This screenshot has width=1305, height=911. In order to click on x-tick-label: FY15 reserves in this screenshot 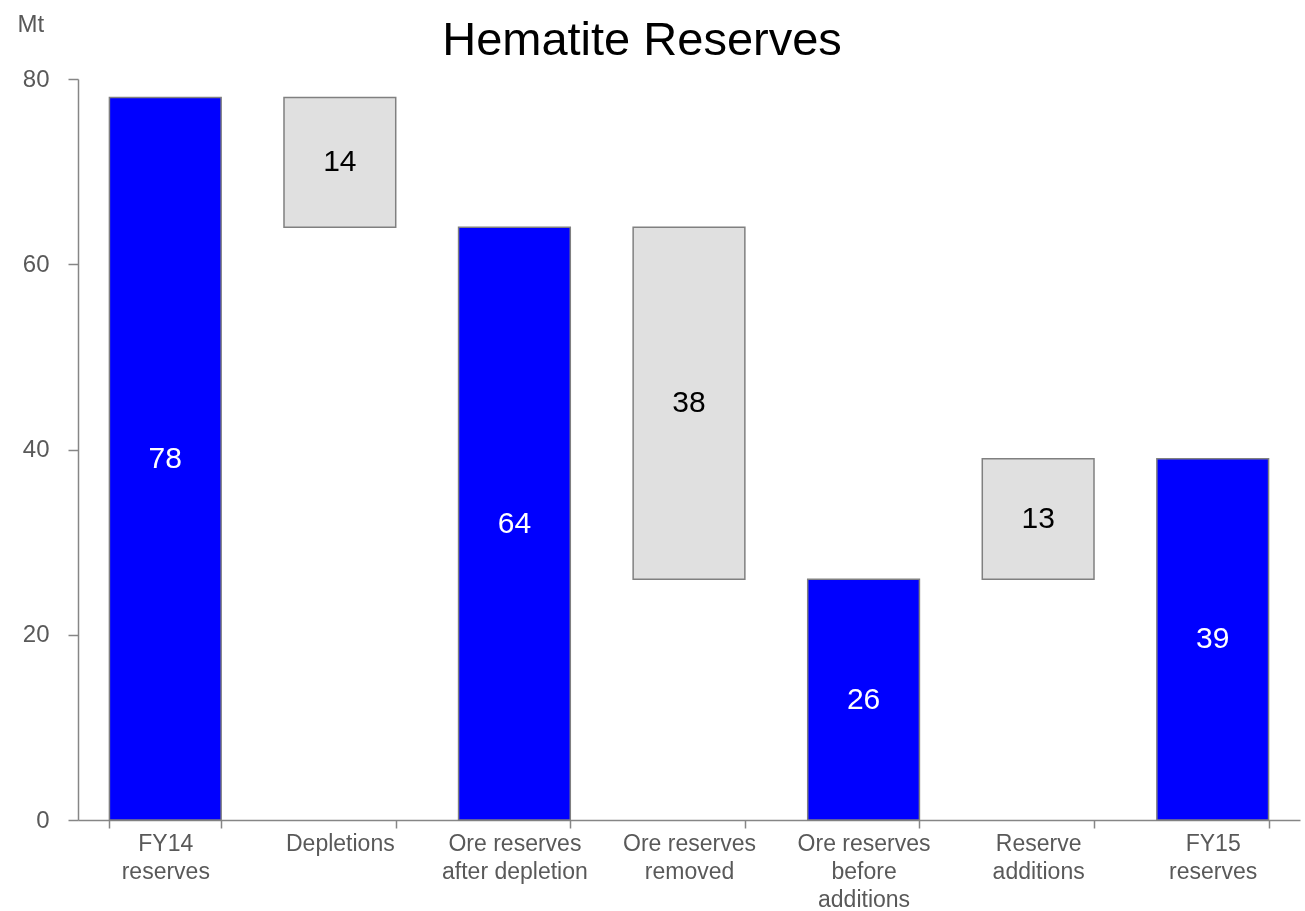, I will do `click(1213, 856)`.